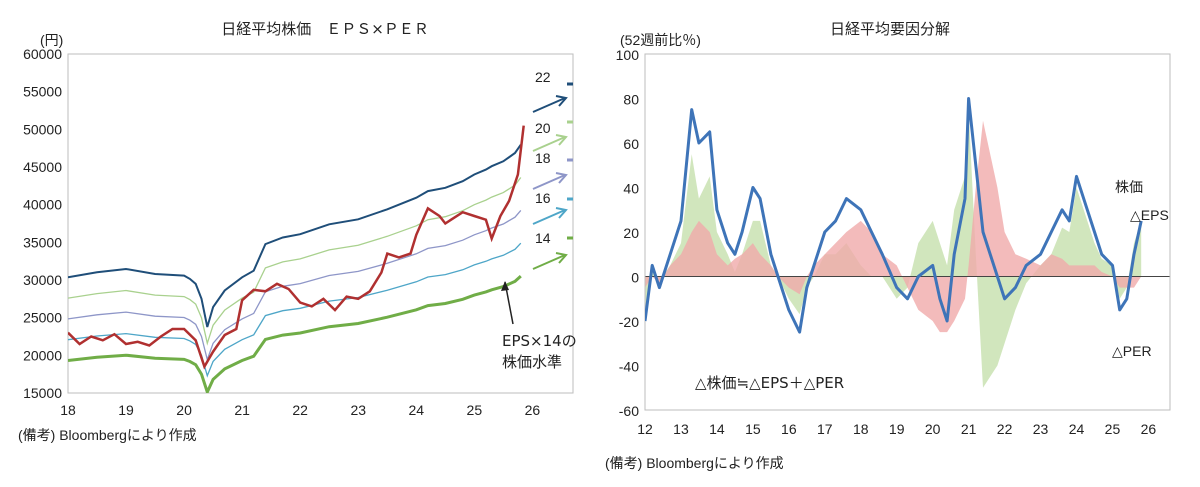 This screenshot has width=1200, height=487. I want to click on right-x-tick: 12, so click(645, 429).